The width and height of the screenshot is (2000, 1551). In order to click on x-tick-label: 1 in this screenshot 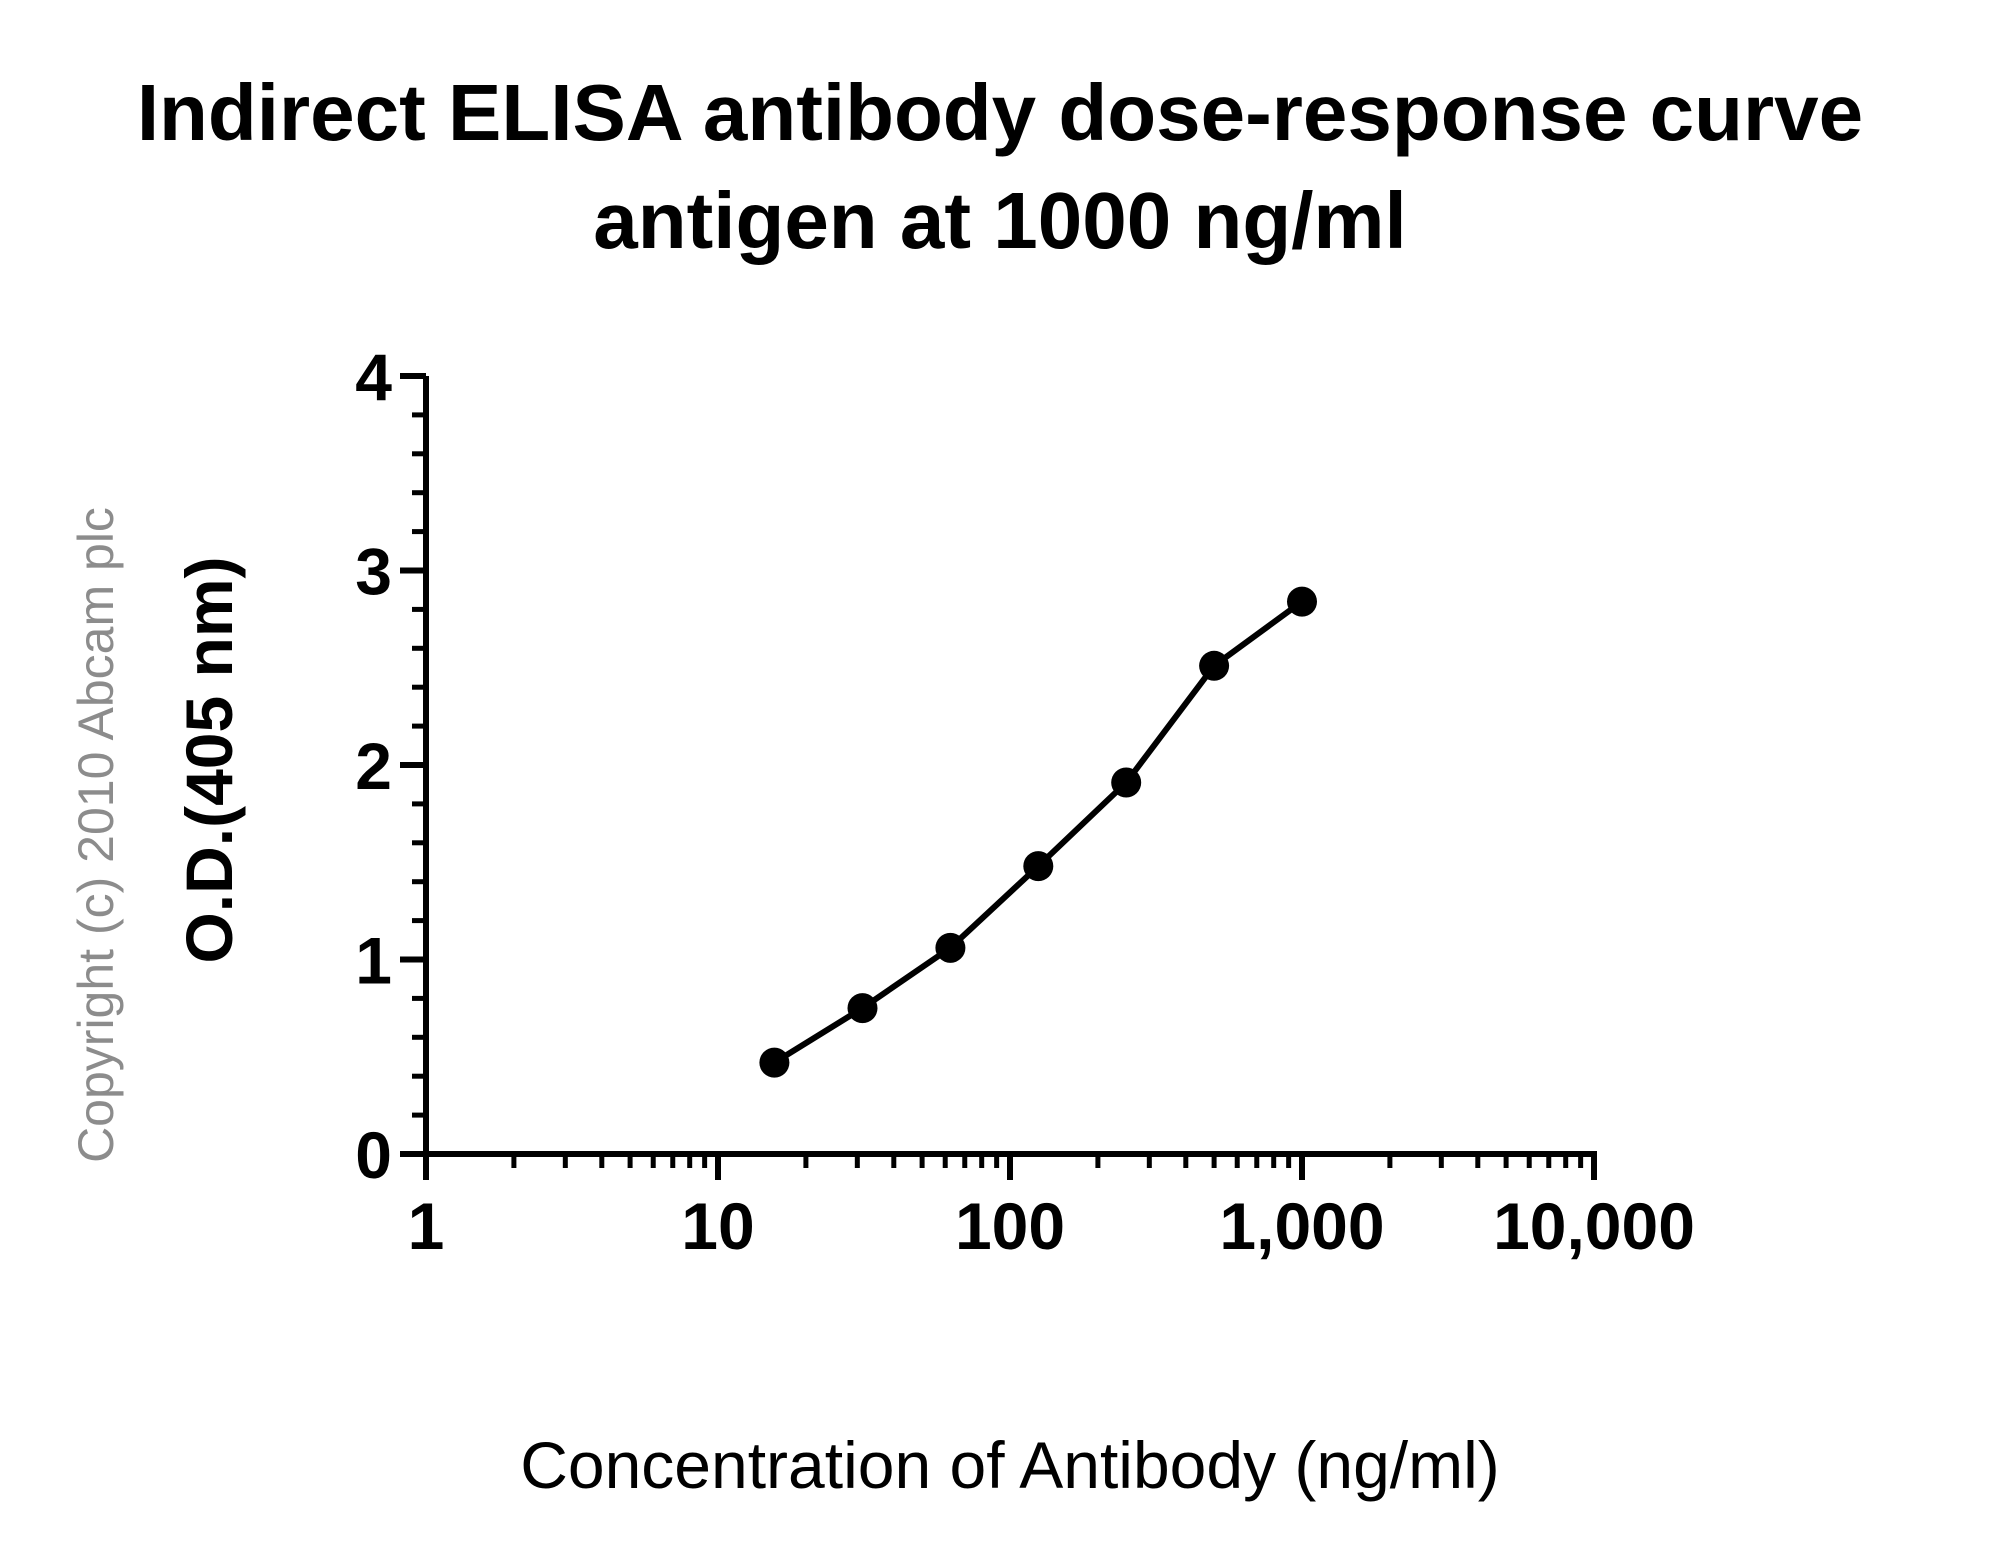, I will do `click(426, 1226)`.